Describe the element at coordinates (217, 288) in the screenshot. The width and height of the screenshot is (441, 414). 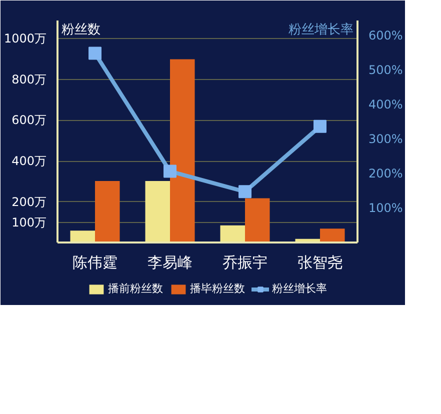
I see `legend-label: 播毕粉丝数` at that location.